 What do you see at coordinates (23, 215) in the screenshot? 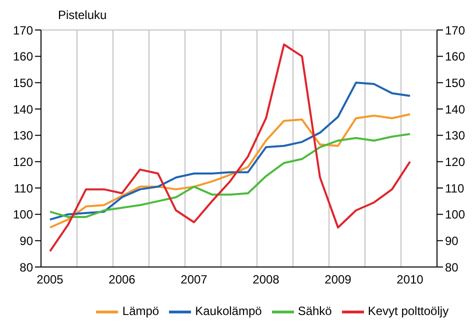
I see `y-tick-label: 100` at bounding box center [23, 215].